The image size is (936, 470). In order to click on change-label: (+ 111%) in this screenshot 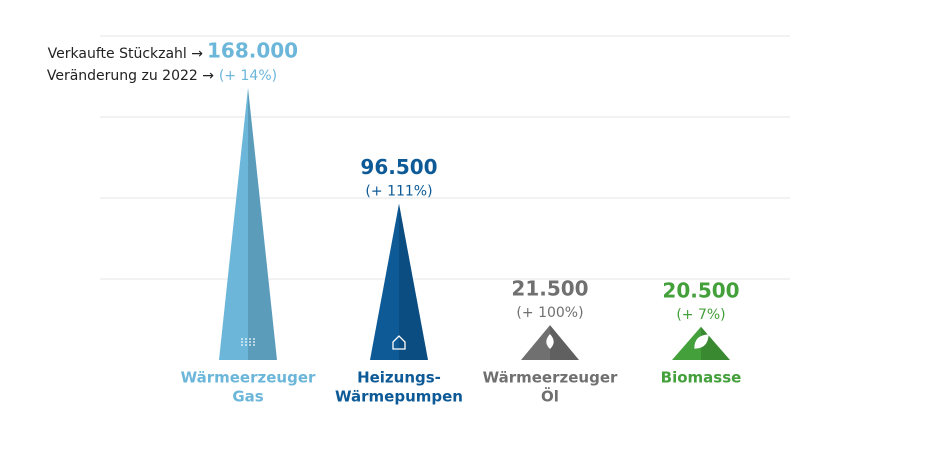, I will do `click(398, 192)`.